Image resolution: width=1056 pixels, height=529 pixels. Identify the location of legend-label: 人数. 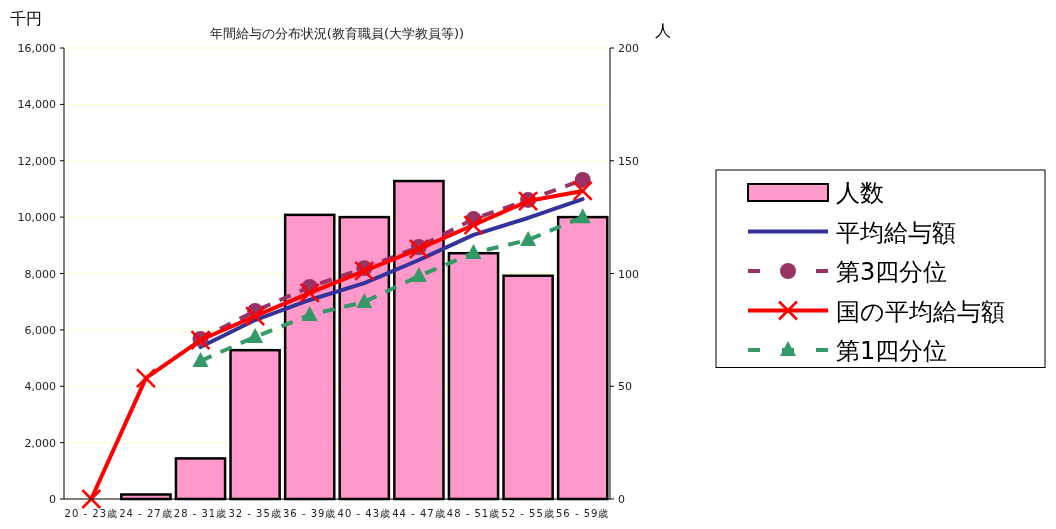
(860, 193).